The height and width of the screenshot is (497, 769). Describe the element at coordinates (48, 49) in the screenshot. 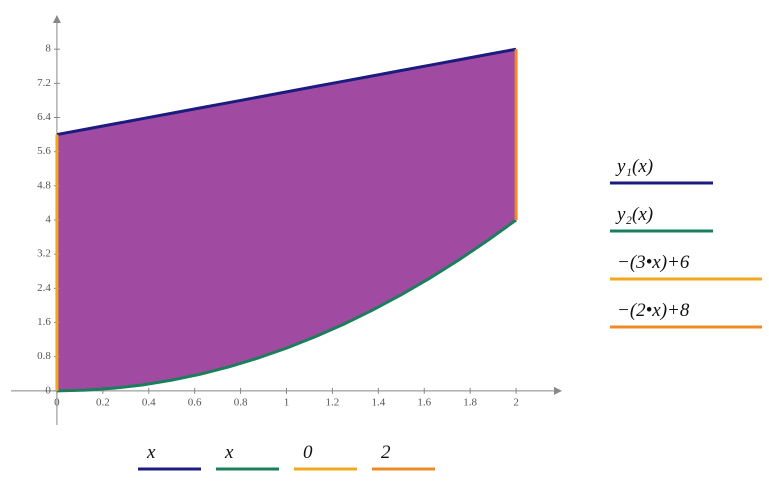

I see `y-tick-label: 8` at that location.